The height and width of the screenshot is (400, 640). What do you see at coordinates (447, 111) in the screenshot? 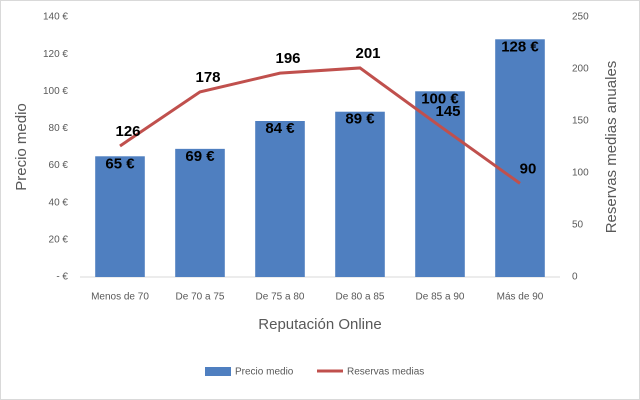
I see `line-value-label: 145` at bounding box center [447, 111].